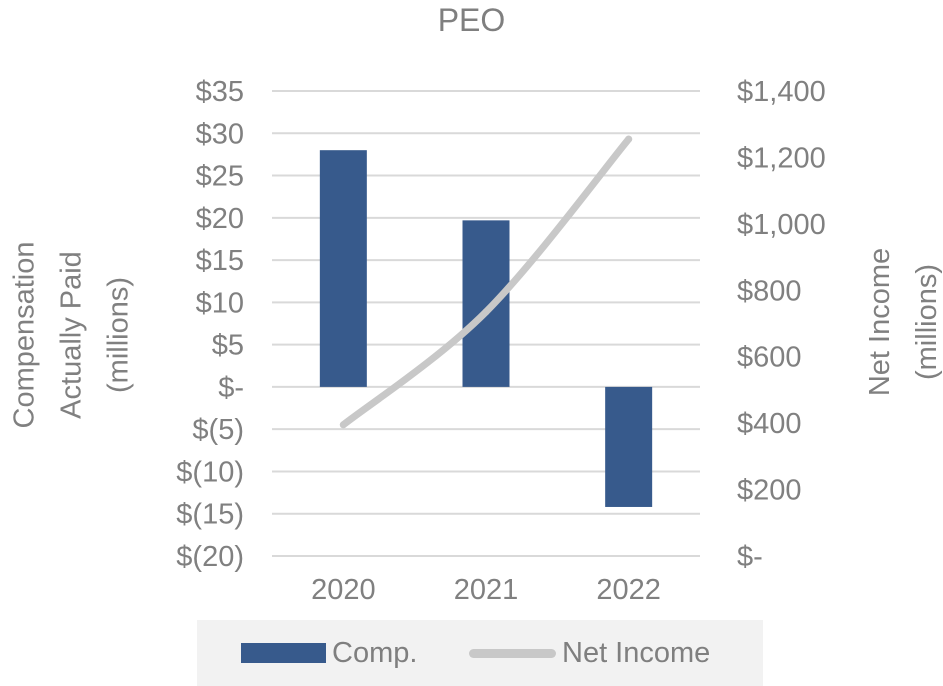 This screenshot has width=943, height=686. What do you see at coordinates (880, 322) in the screenshot?
I see `right-axis-title-line-1: Net Income` at bounding box center [880, 322].